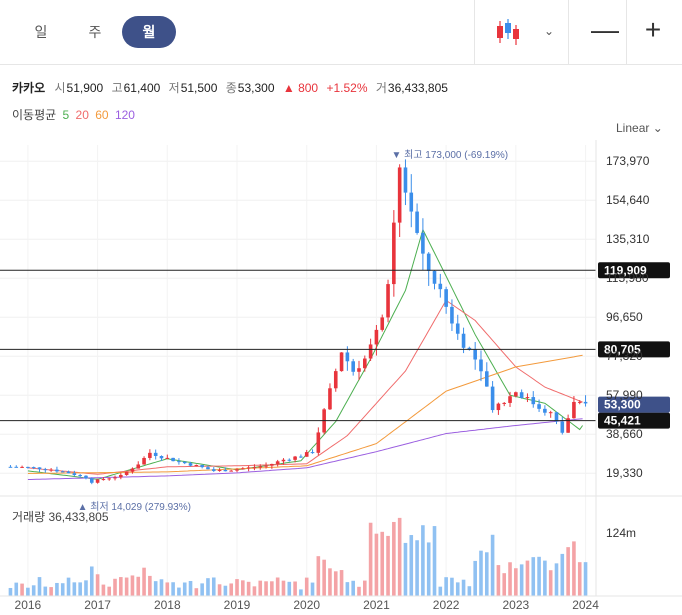 The width and height of the screenshot is (682, 615). What do you see at coordinates (149, 32) in the screenshot?
I see `tab-monthly: 월` at bounding box center [149, 32].